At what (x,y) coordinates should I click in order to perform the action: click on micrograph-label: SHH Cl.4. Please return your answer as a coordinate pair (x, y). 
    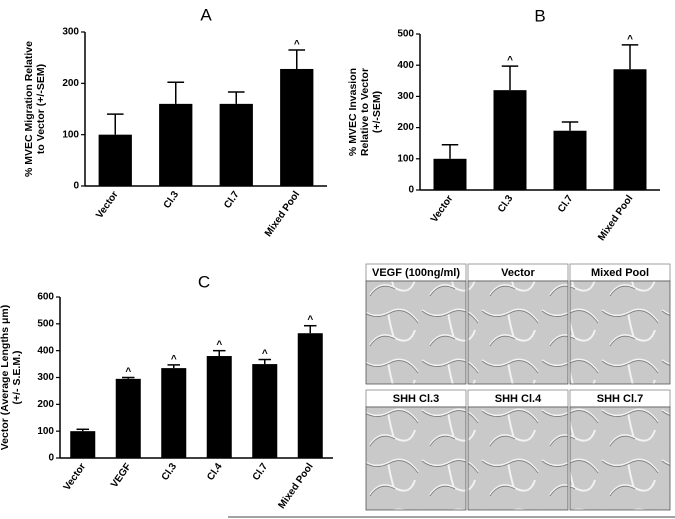
    Looking at the image, I should click on (518, 399).